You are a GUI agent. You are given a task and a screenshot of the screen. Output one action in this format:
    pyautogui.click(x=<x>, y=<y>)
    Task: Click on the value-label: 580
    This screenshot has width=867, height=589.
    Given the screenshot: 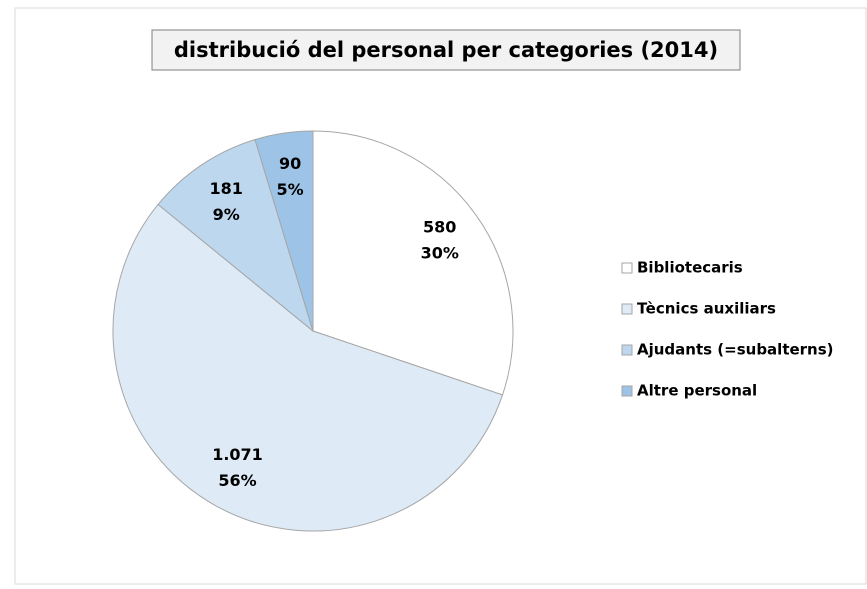 What is the action you would take?
    pyautogui.click(x=439, y=227)
    